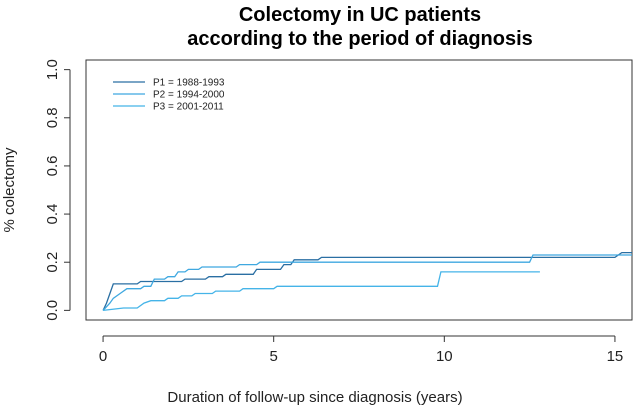 The image size is (634, 408). Describe the element at coordinates (615, 356) in the screenshot. I see `x-tick-label: 15` at that location.